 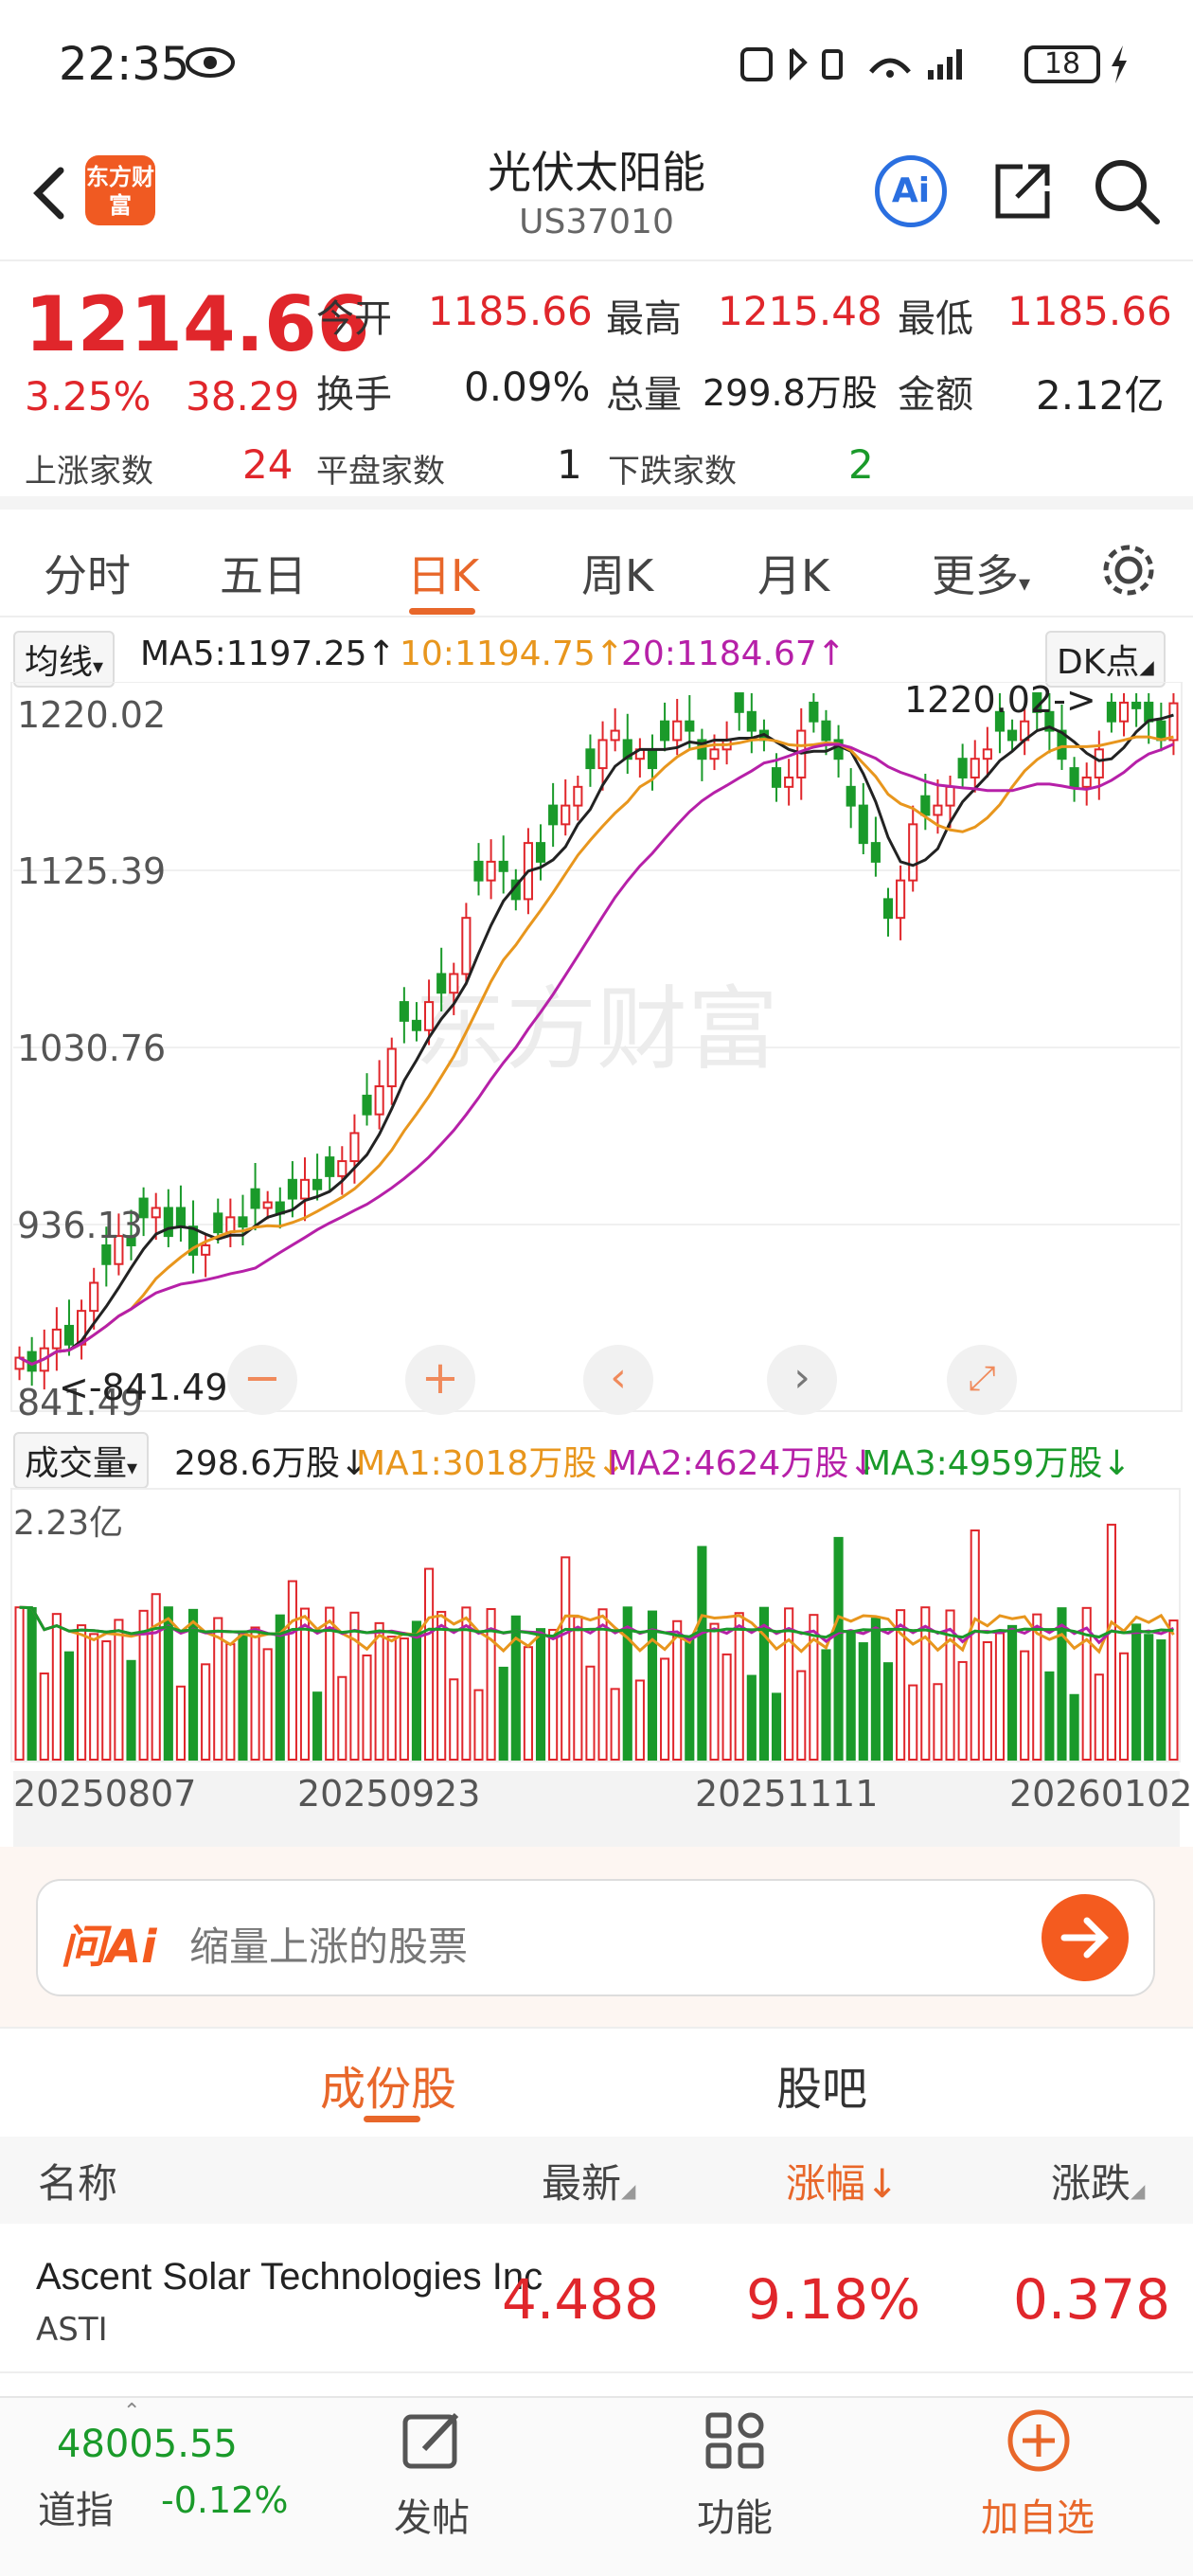 What do you see at coordinates (618, 1380) in the screenshot?
I see `scroll-left-button: ‹` at bounding box center [618, 1380].